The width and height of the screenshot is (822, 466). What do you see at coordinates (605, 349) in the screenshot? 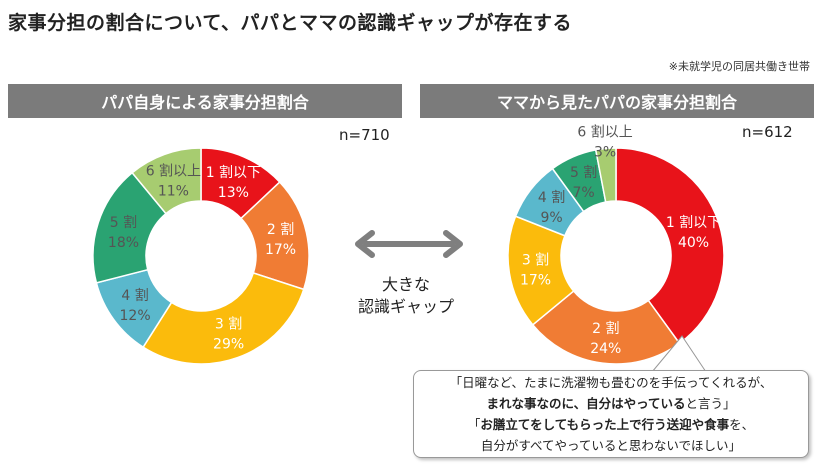
I see `right-slice-2-value: 24%` at bounding box center [605, 349].